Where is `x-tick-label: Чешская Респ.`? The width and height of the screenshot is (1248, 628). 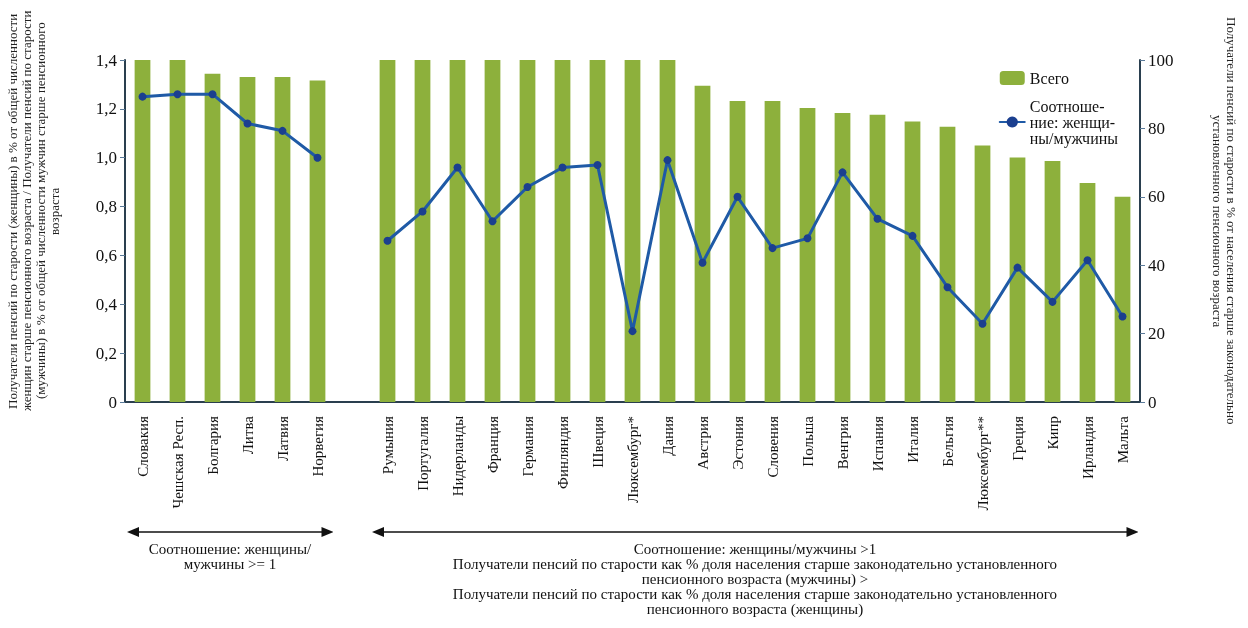 x-tick-label: Чешская Респ. is located at coordinates (177, 462).